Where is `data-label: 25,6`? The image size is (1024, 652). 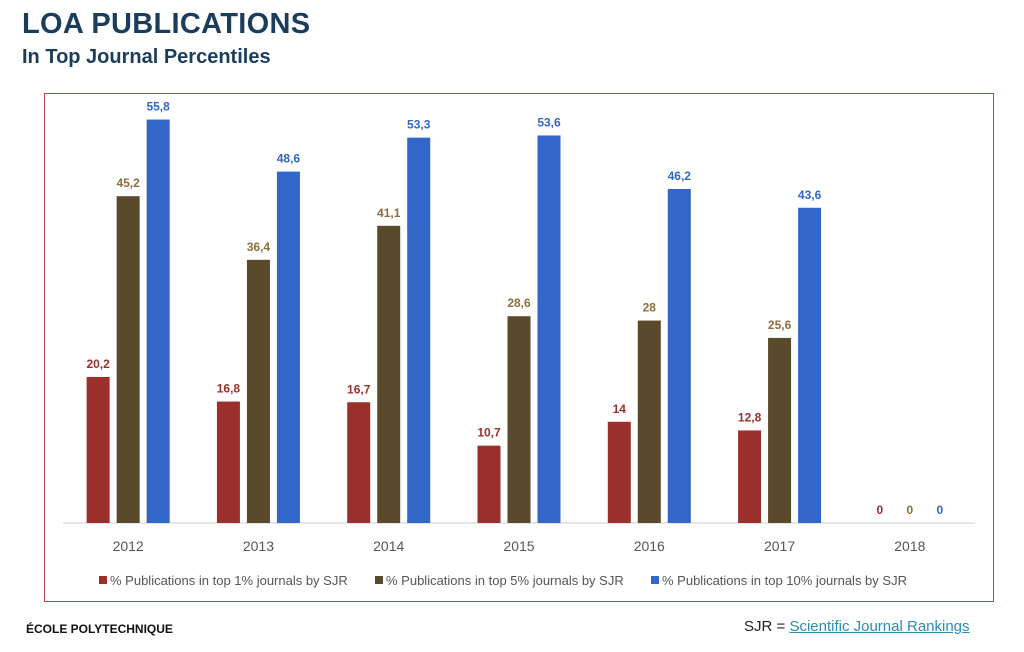
data-label: 25,6 is located at coordinates (780, 325).